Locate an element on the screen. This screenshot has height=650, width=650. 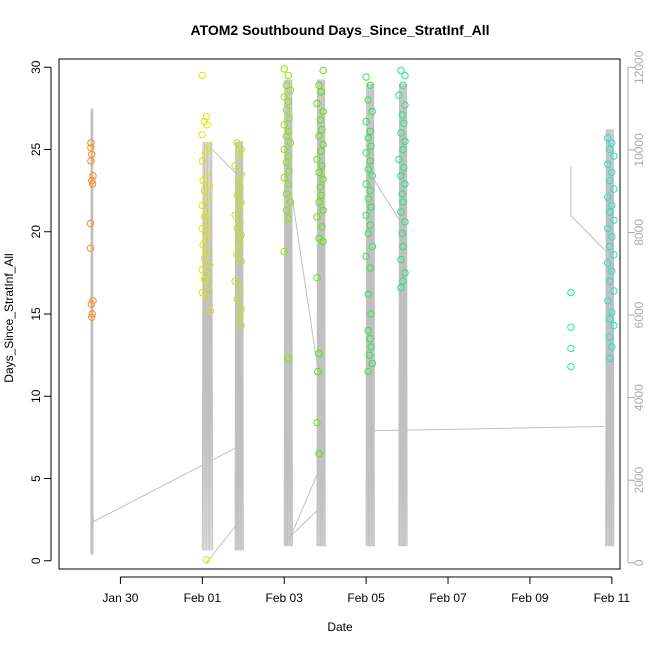
y2-tick-label: 12000 is located at coordinates (639, 67).